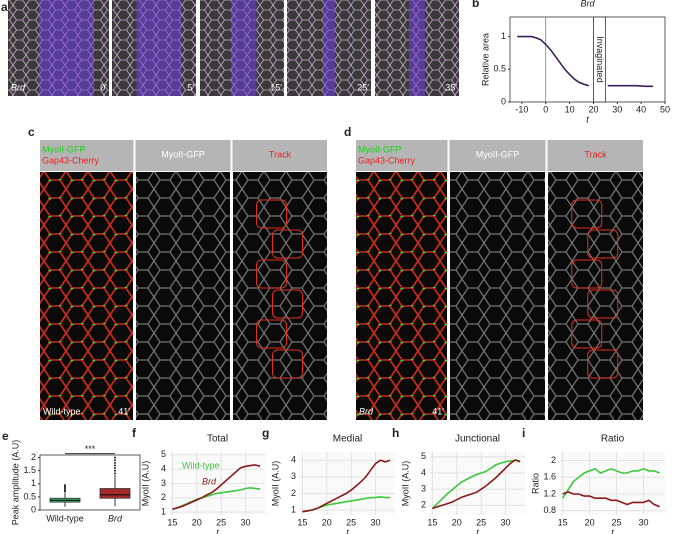 The image size is (674, 534). Describe the element at coordinates (521, 109) in the screenshot. I see `x-tick-label: -10` at that location.